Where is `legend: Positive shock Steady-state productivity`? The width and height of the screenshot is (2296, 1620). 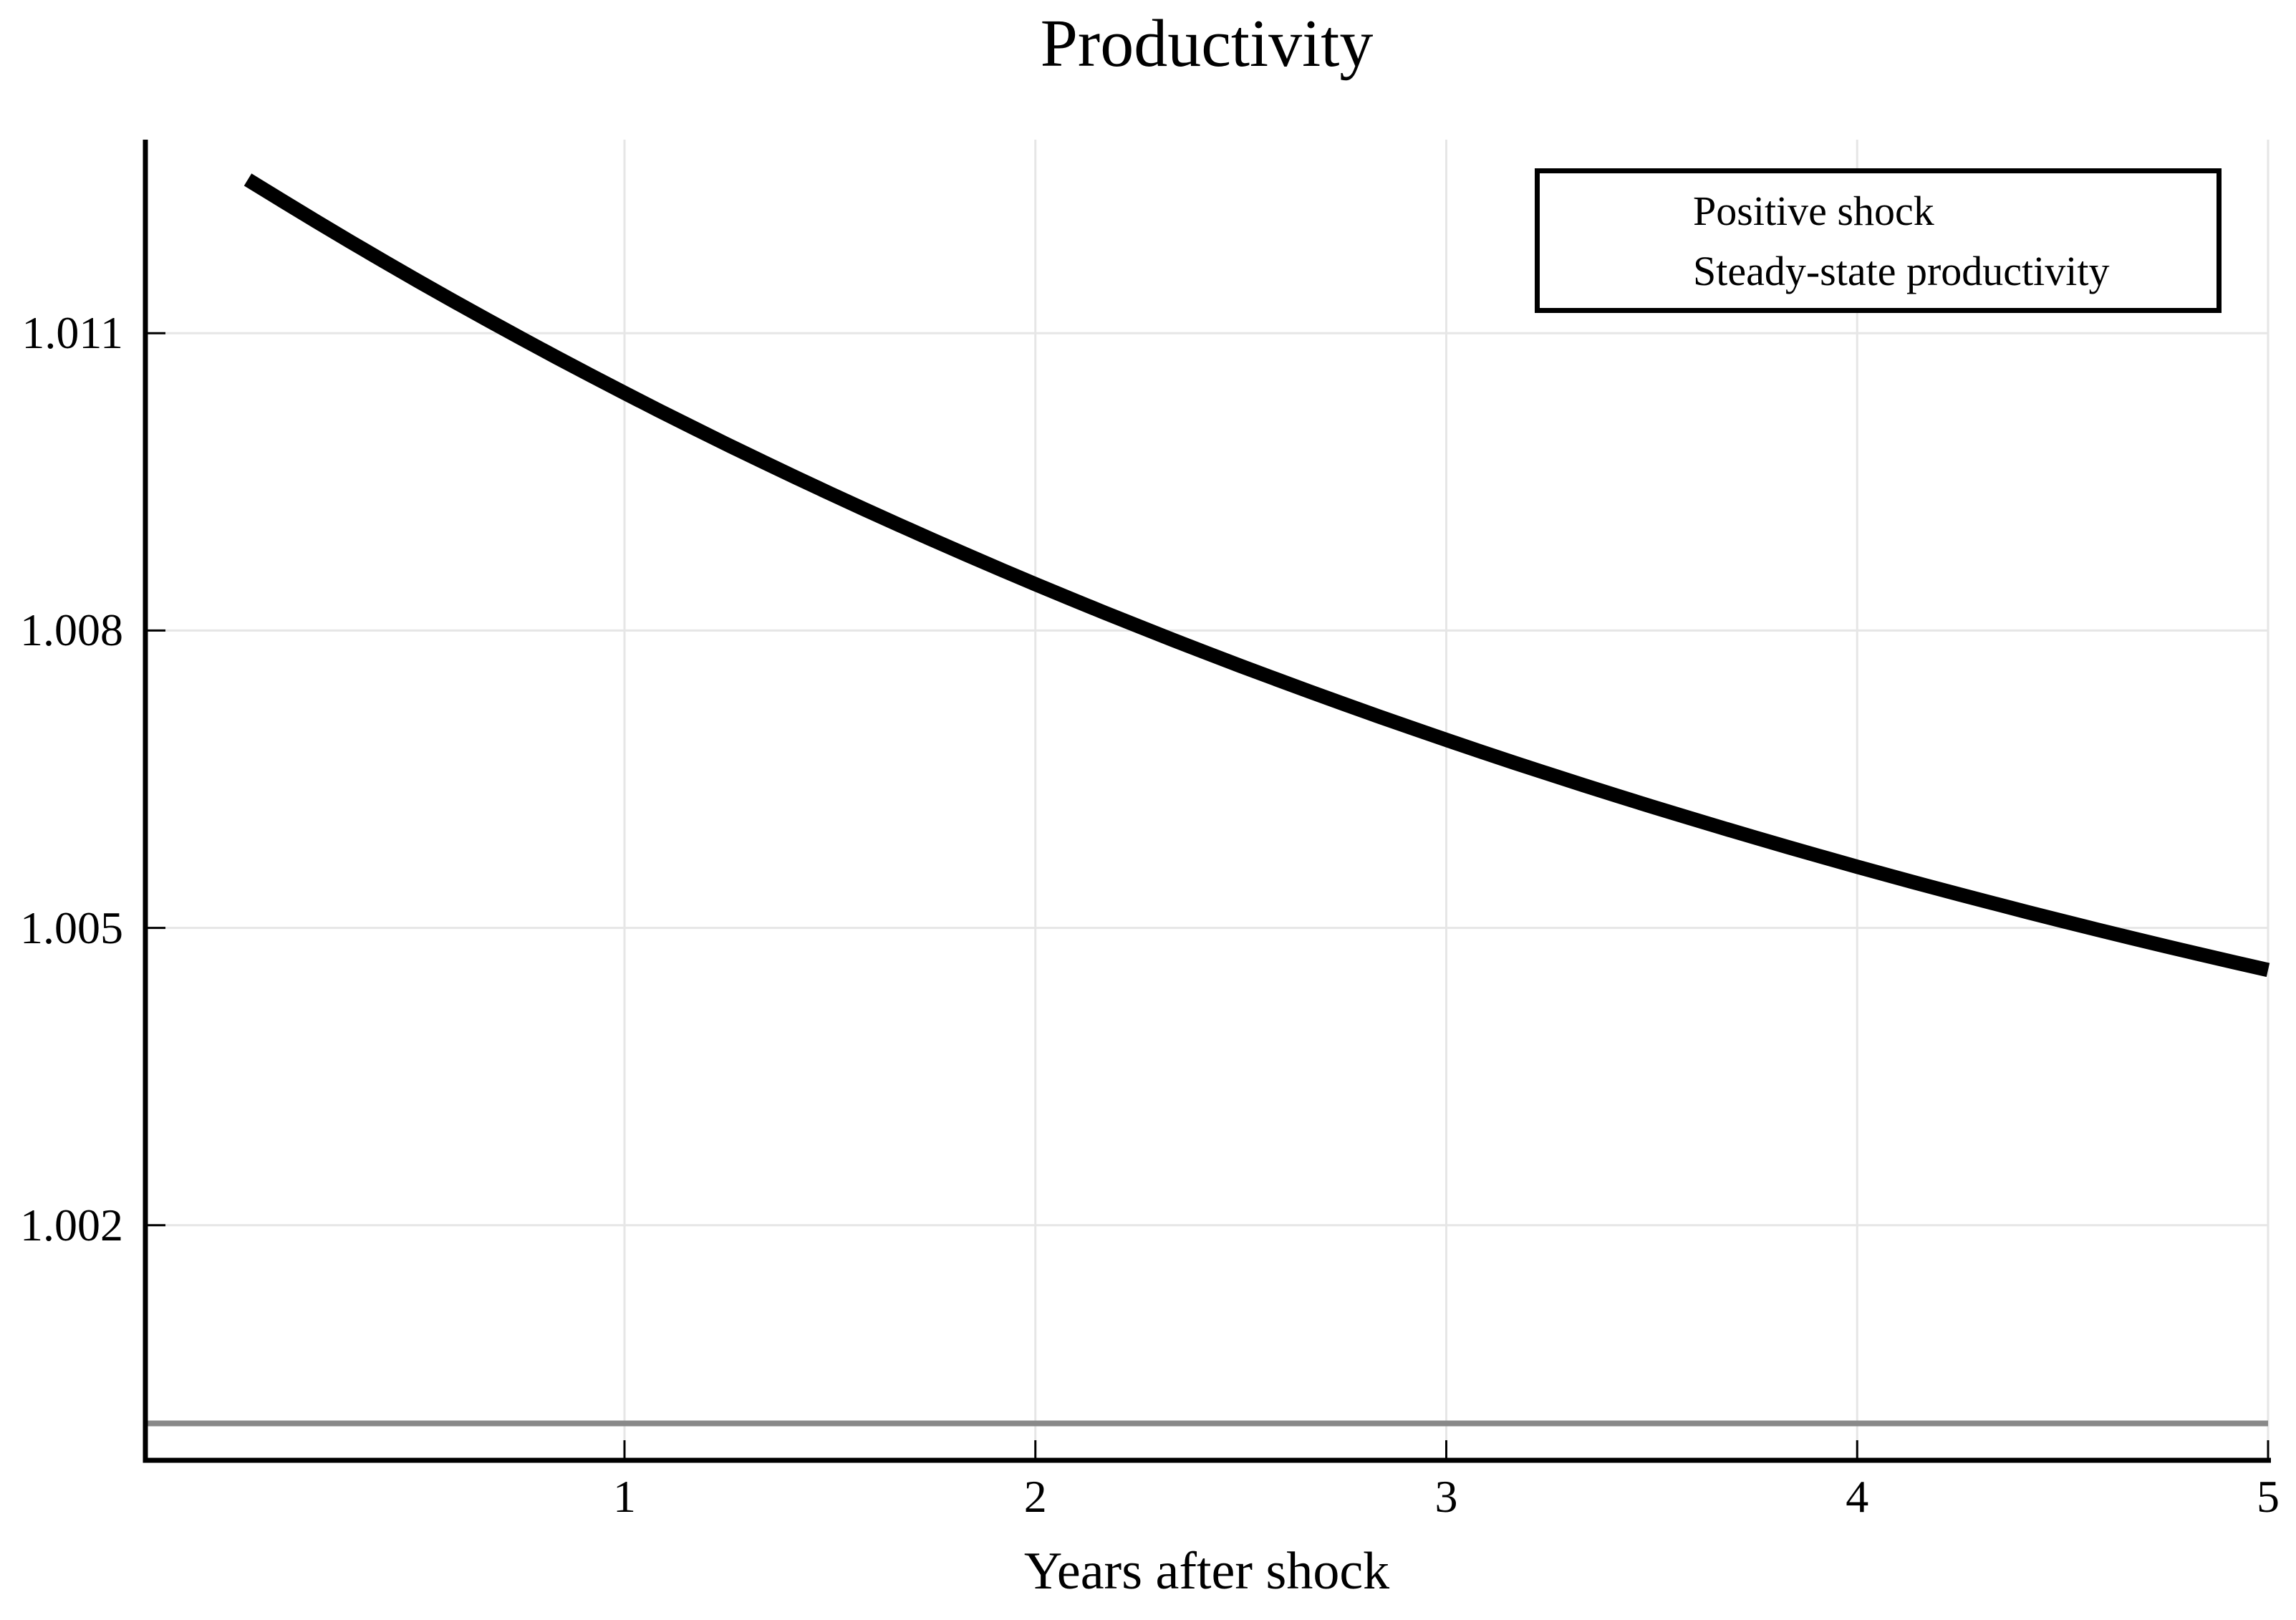
legend: Positive shock Steady-state productivity is located at coordinates (1878, 240).